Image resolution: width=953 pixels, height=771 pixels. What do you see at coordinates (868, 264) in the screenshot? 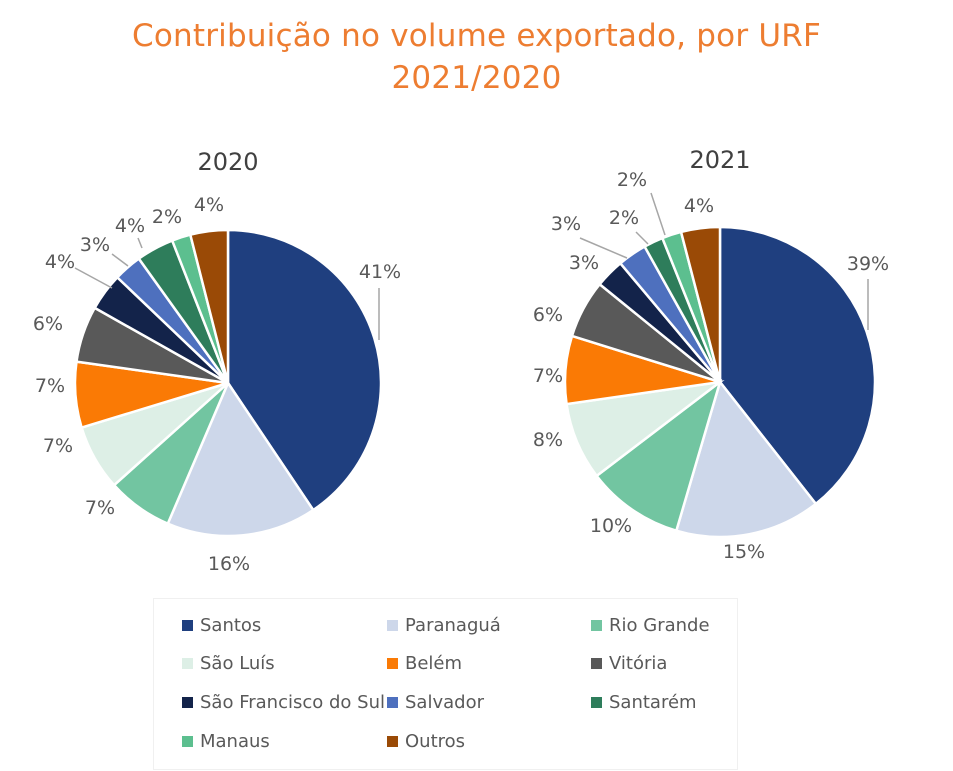
I see `data-label: 39%` at bounding box center [868, 264].